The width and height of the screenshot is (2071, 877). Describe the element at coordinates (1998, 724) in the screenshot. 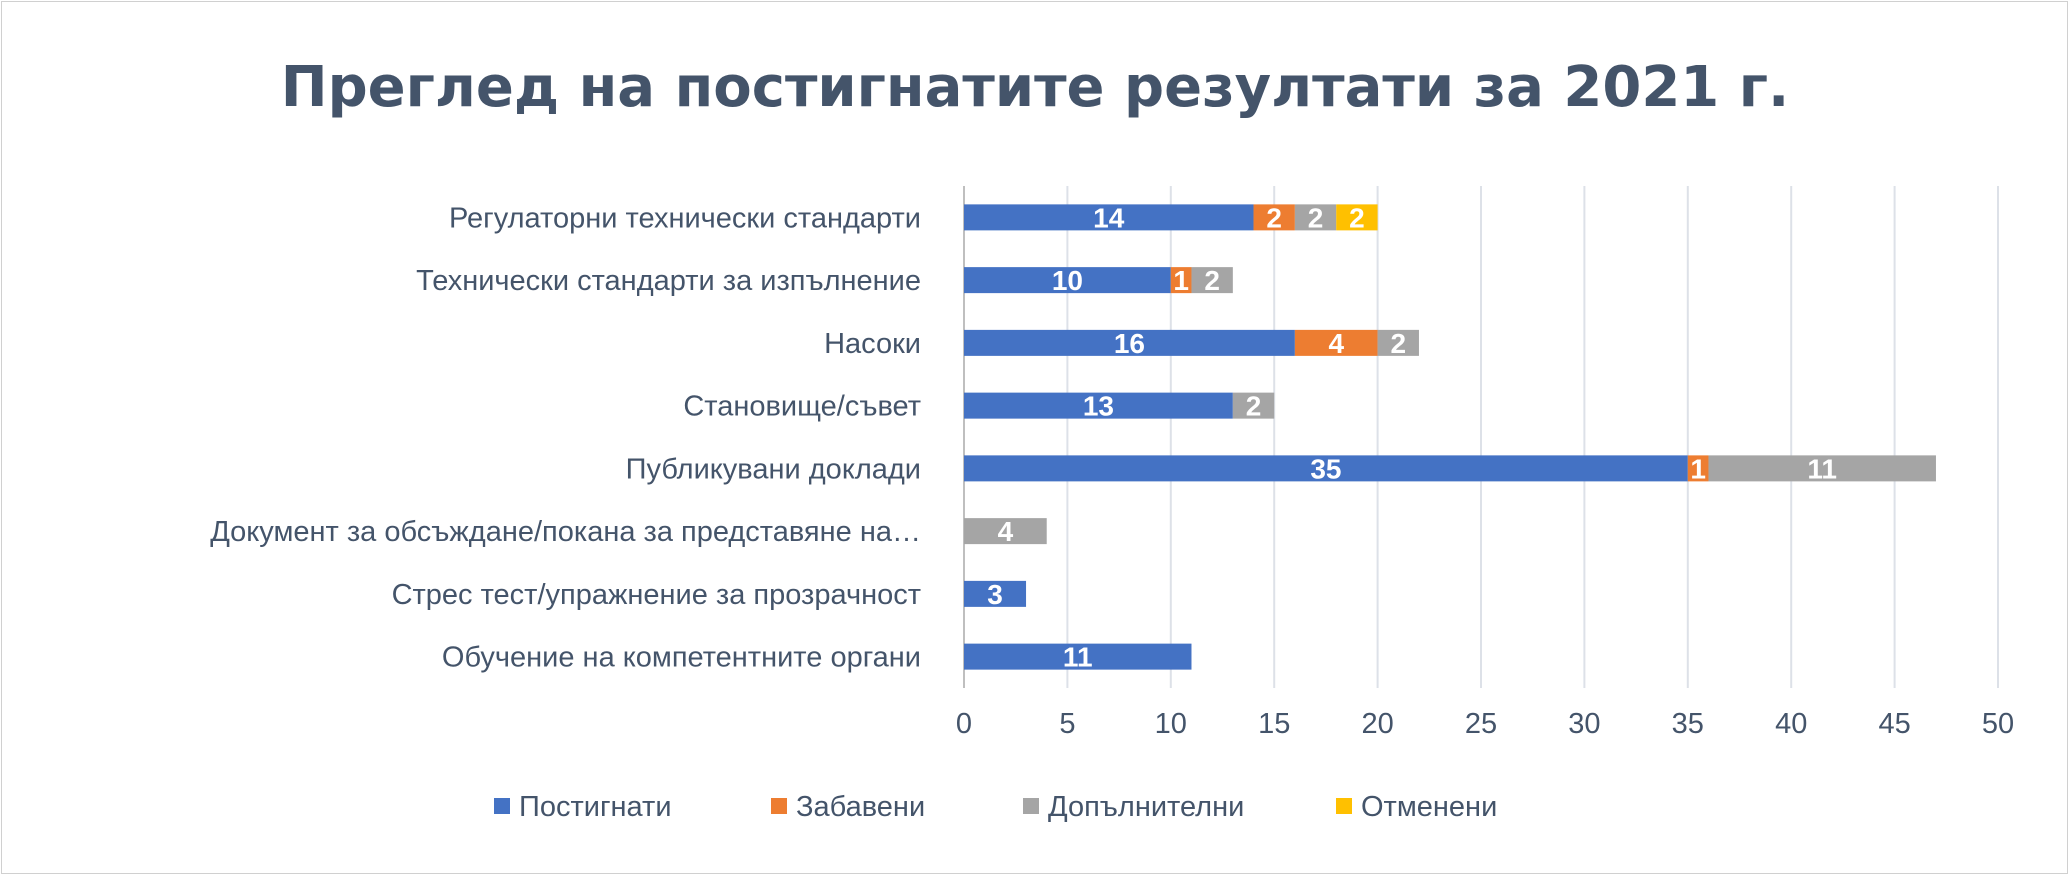

I see `x-tick-label: 50` at that location.